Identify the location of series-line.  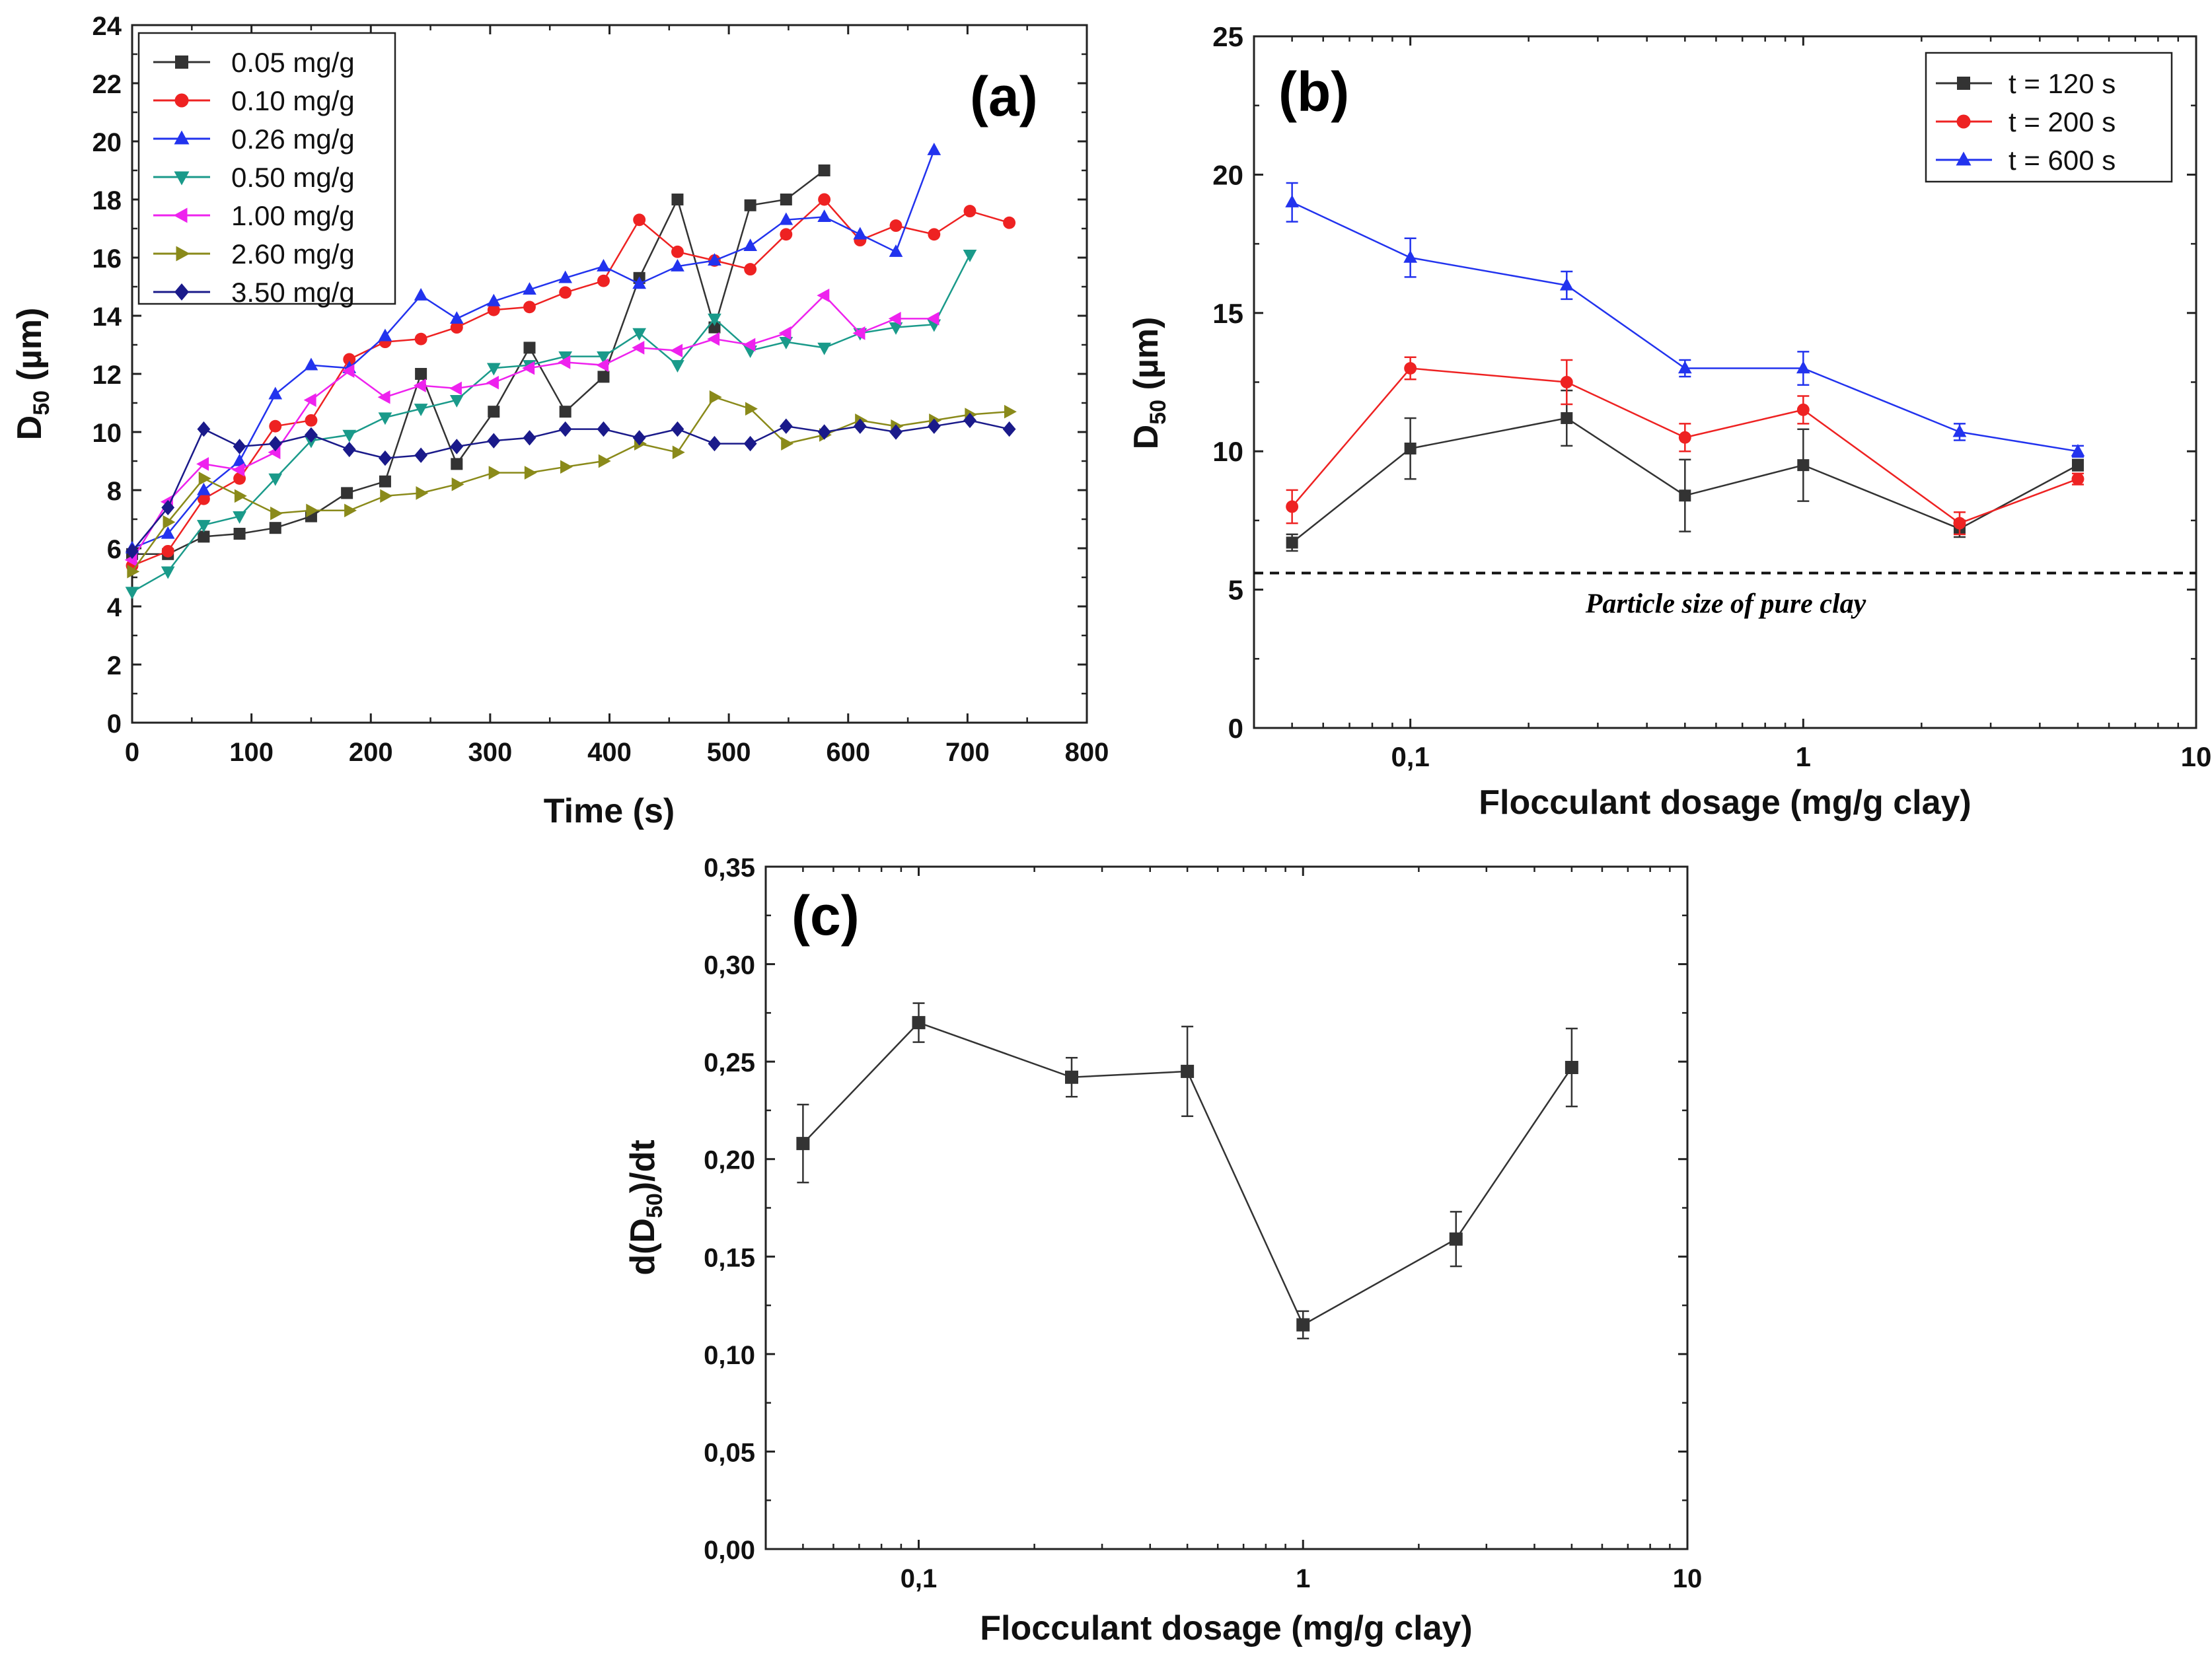
(479, 363).